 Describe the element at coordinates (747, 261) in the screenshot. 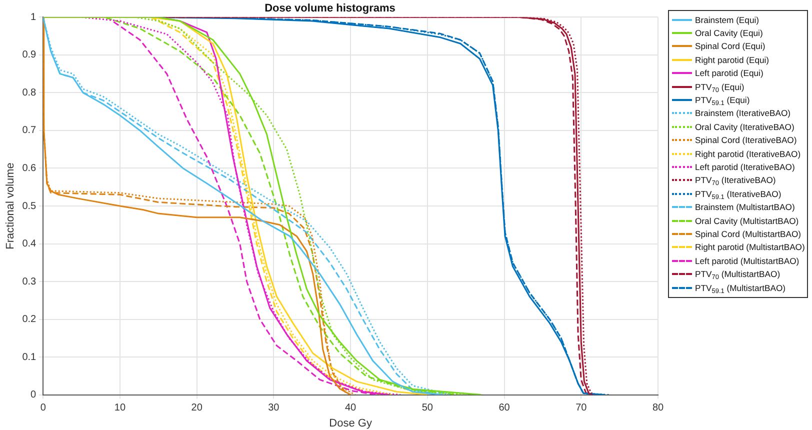

I see `legend-label: Left parotid (MultistartBAO)` at that location.